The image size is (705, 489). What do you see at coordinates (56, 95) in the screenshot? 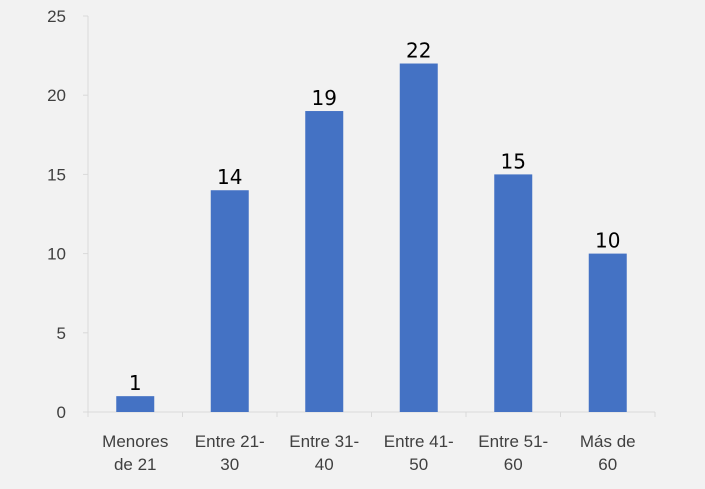
I see `y-tick-label: 20` at bounding box center [56, 95].